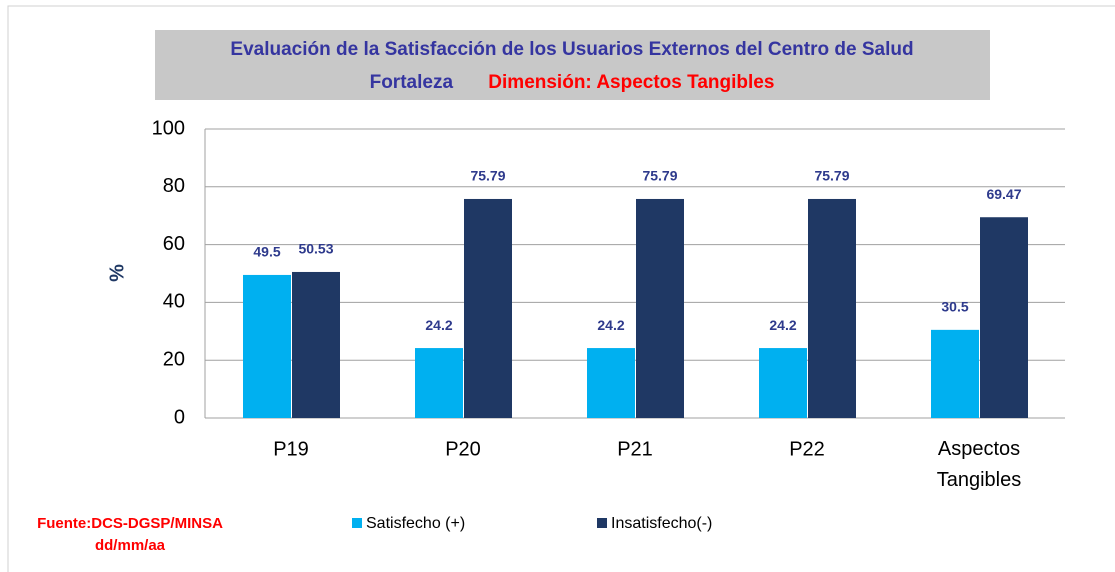 The width and height of the screenshot is (1115, 572). I want to click on legend-label: Insatisfecho(-), so click(661, 523).